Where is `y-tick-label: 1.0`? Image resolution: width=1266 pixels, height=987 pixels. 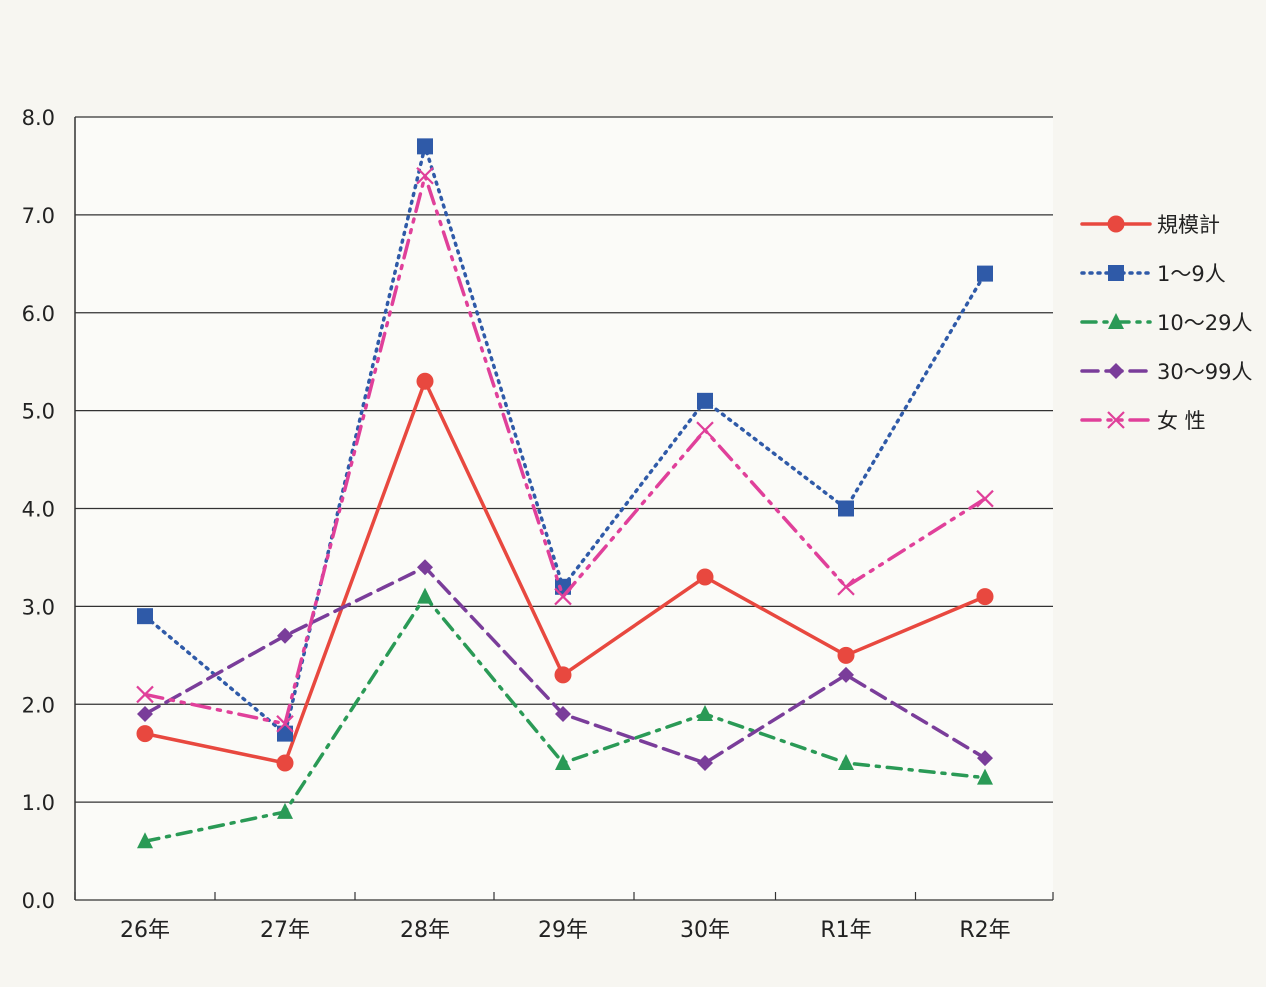
y-tick-label: 1.0 is located at coordinates (38, 803).